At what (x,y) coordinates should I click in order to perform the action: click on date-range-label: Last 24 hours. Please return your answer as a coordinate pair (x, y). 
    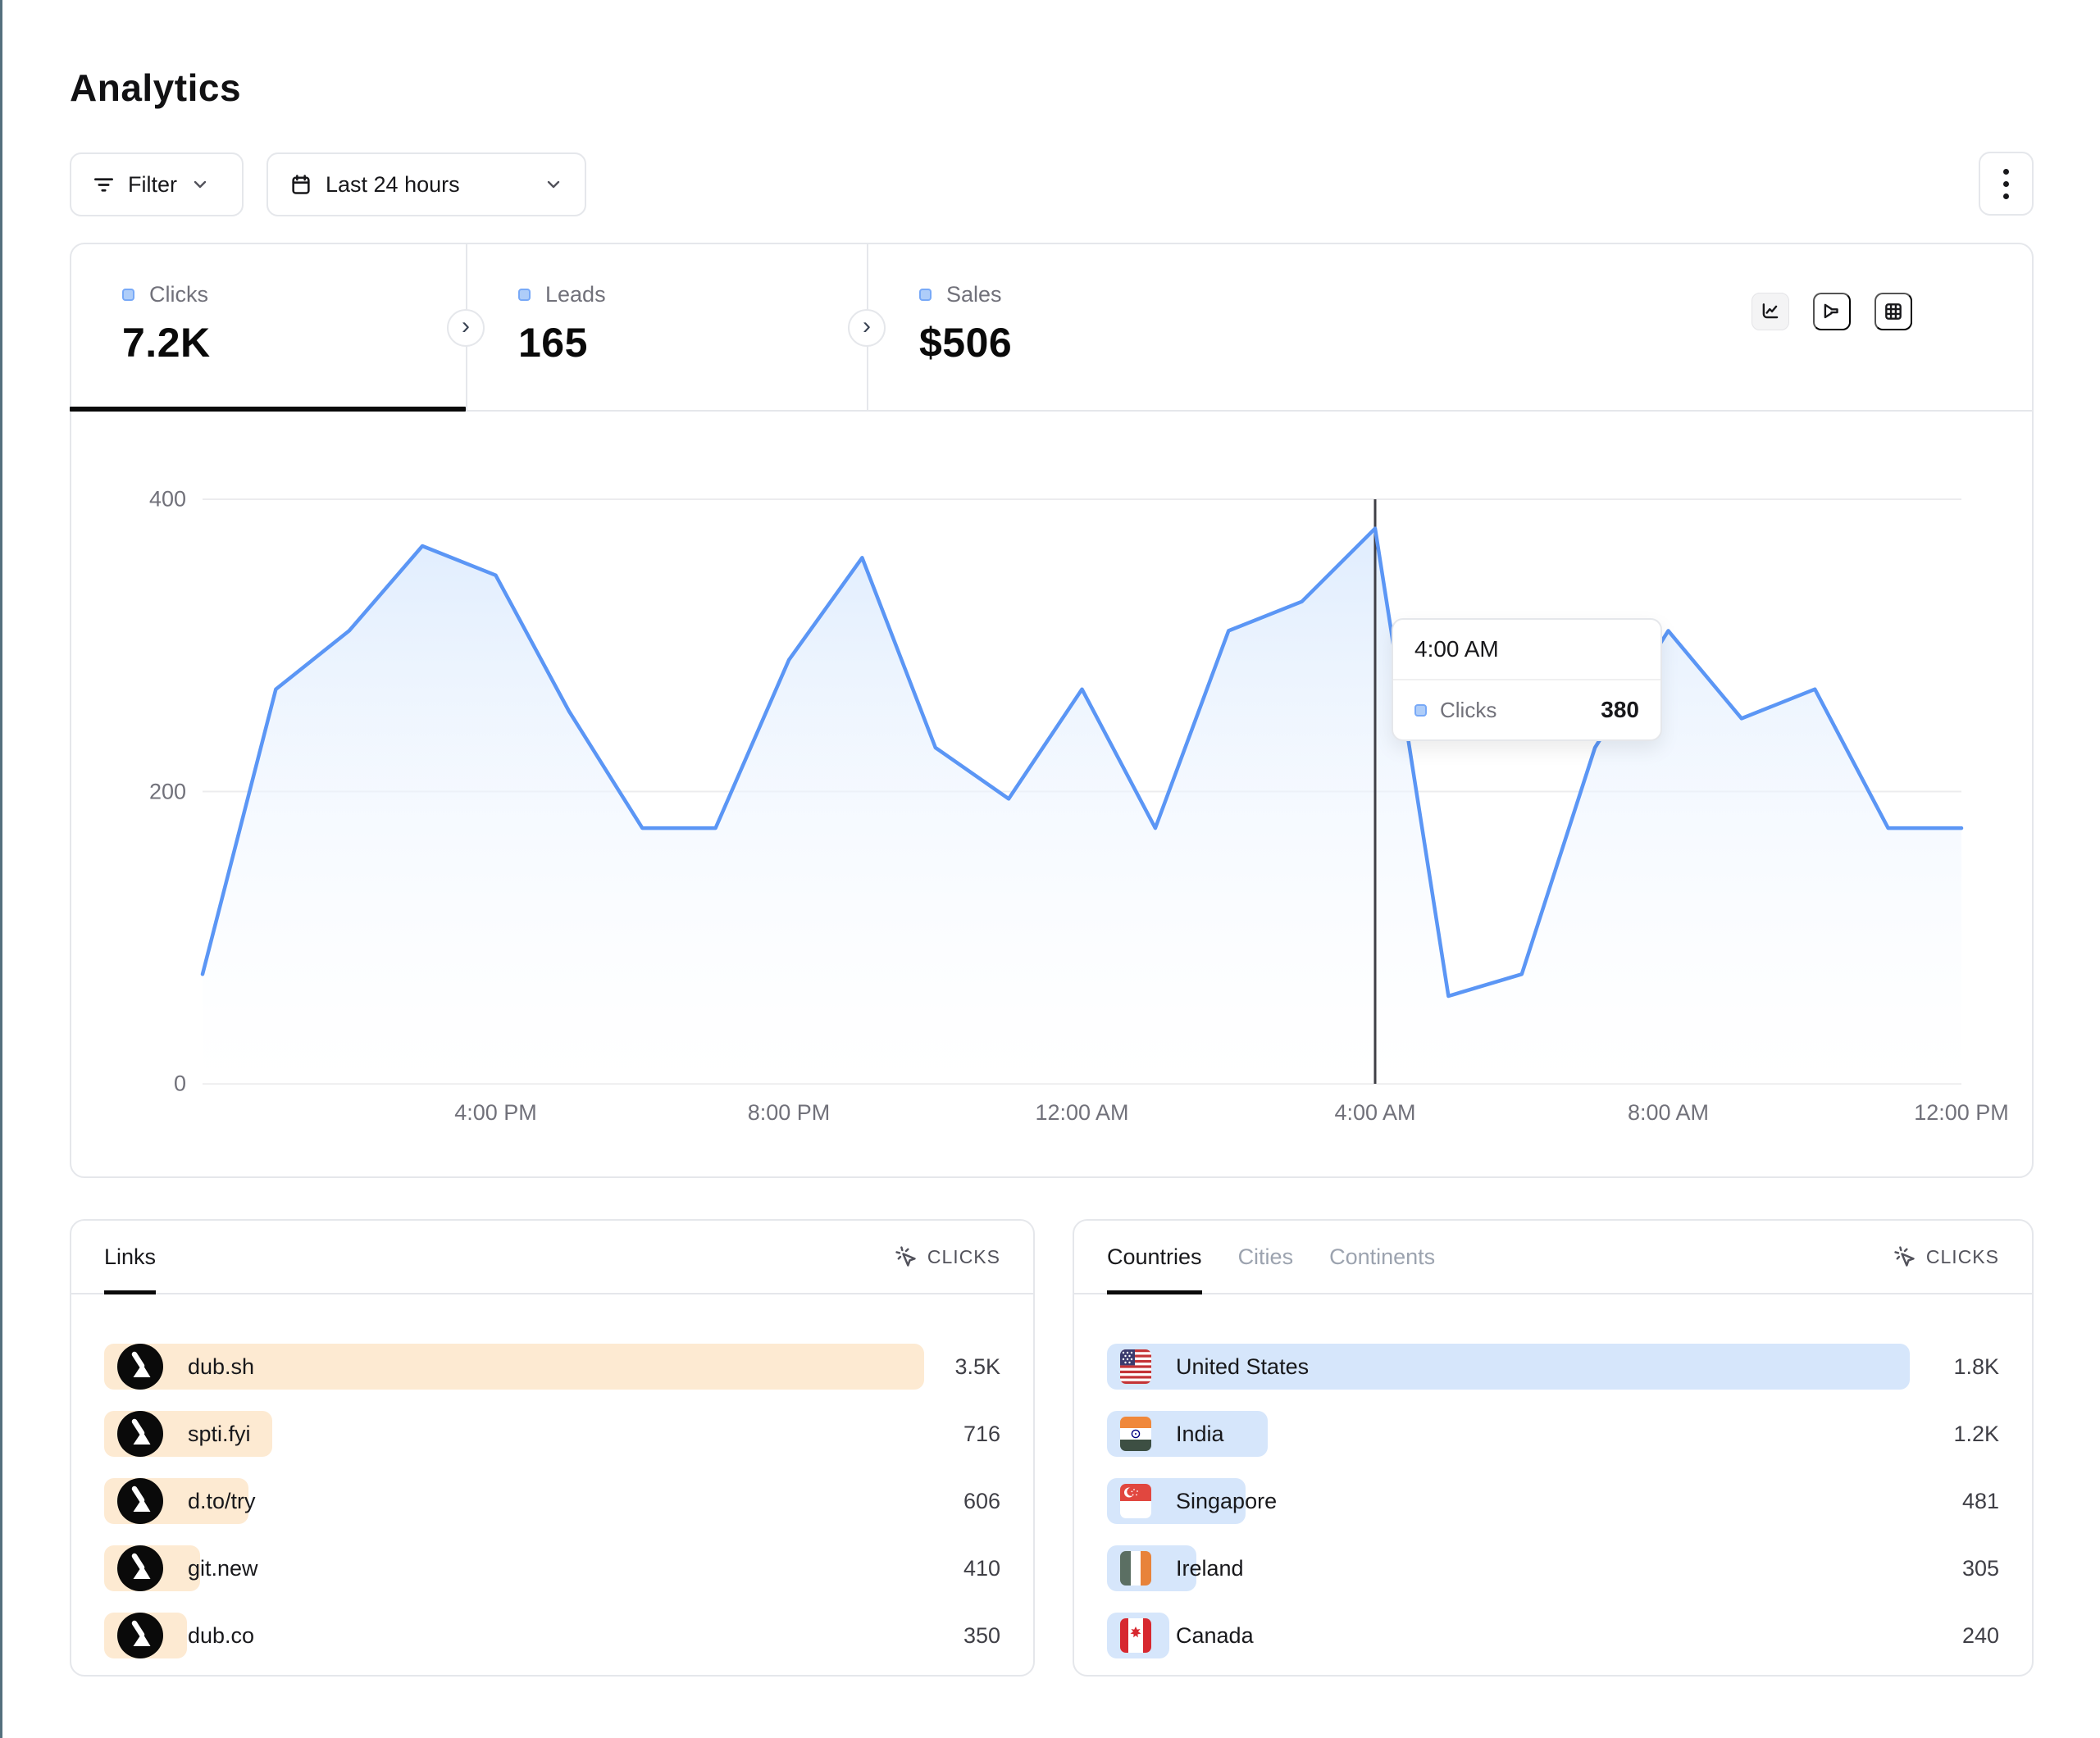
    Looking at the image, I should click on (393, 184).